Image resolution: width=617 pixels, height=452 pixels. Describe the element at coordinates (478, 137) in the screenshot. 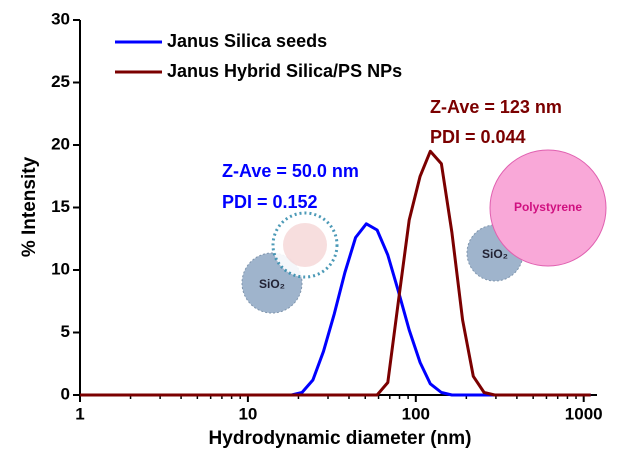

I see `annotation: PDI = 0.044` at that location.